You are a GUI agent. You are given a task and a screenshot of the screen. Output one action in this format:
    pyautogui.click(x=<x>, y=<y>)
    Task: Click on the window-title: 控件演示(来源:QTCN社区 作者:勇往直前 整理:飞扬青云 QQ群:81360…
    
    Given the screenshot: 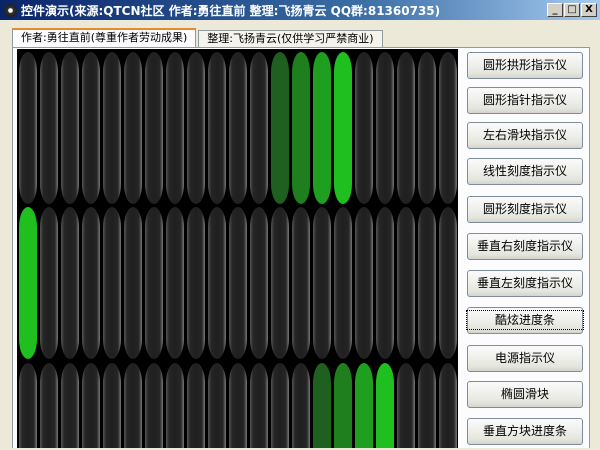 What is the action you would take?
    pyautogui.click(x=231, y=10)
    